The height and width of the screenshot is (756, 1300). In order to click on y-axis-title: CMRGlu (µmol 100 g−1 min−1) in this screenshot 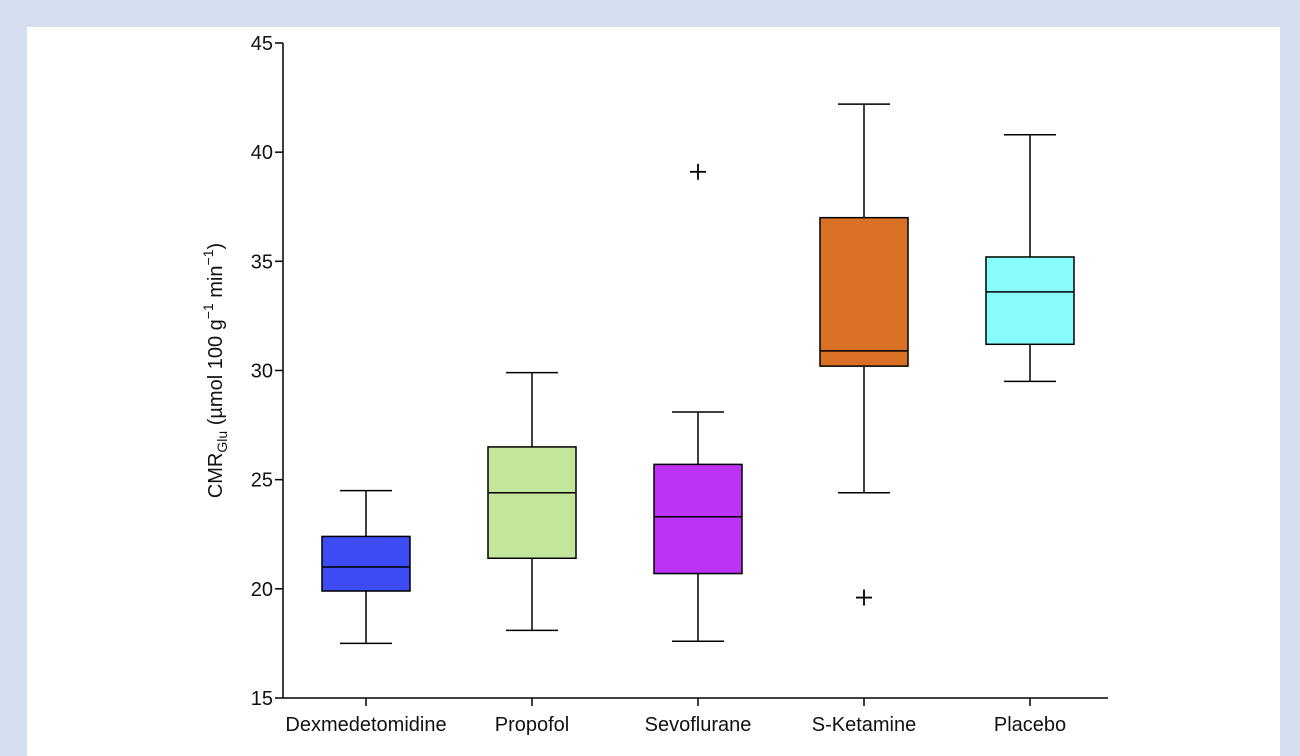, I will do `click(215, 370)`.